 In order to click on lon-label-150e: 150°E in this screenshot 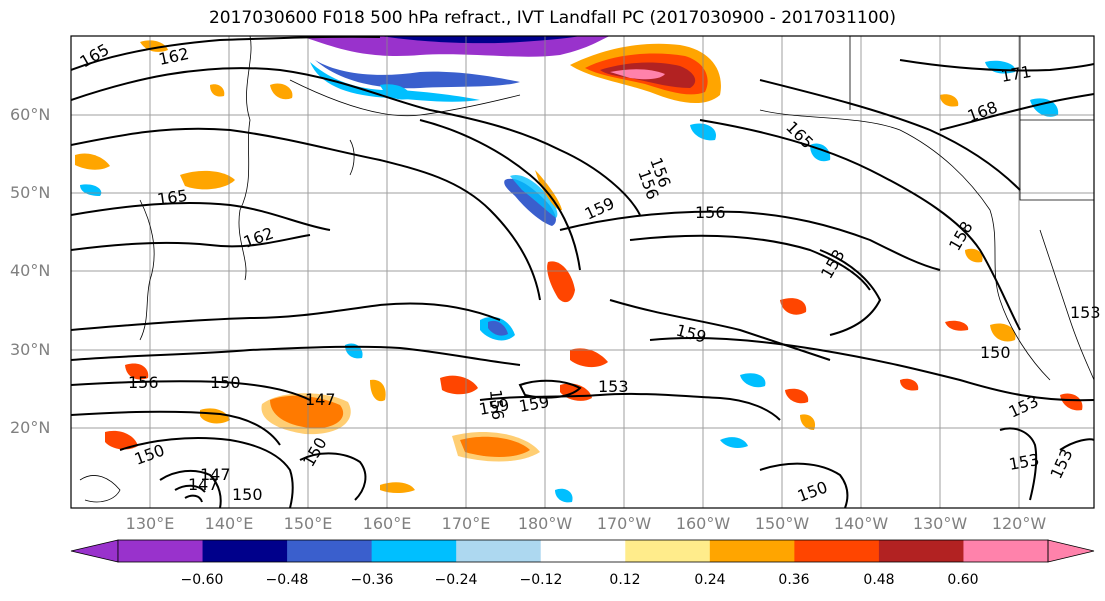, I will do `click(308, 523)`.